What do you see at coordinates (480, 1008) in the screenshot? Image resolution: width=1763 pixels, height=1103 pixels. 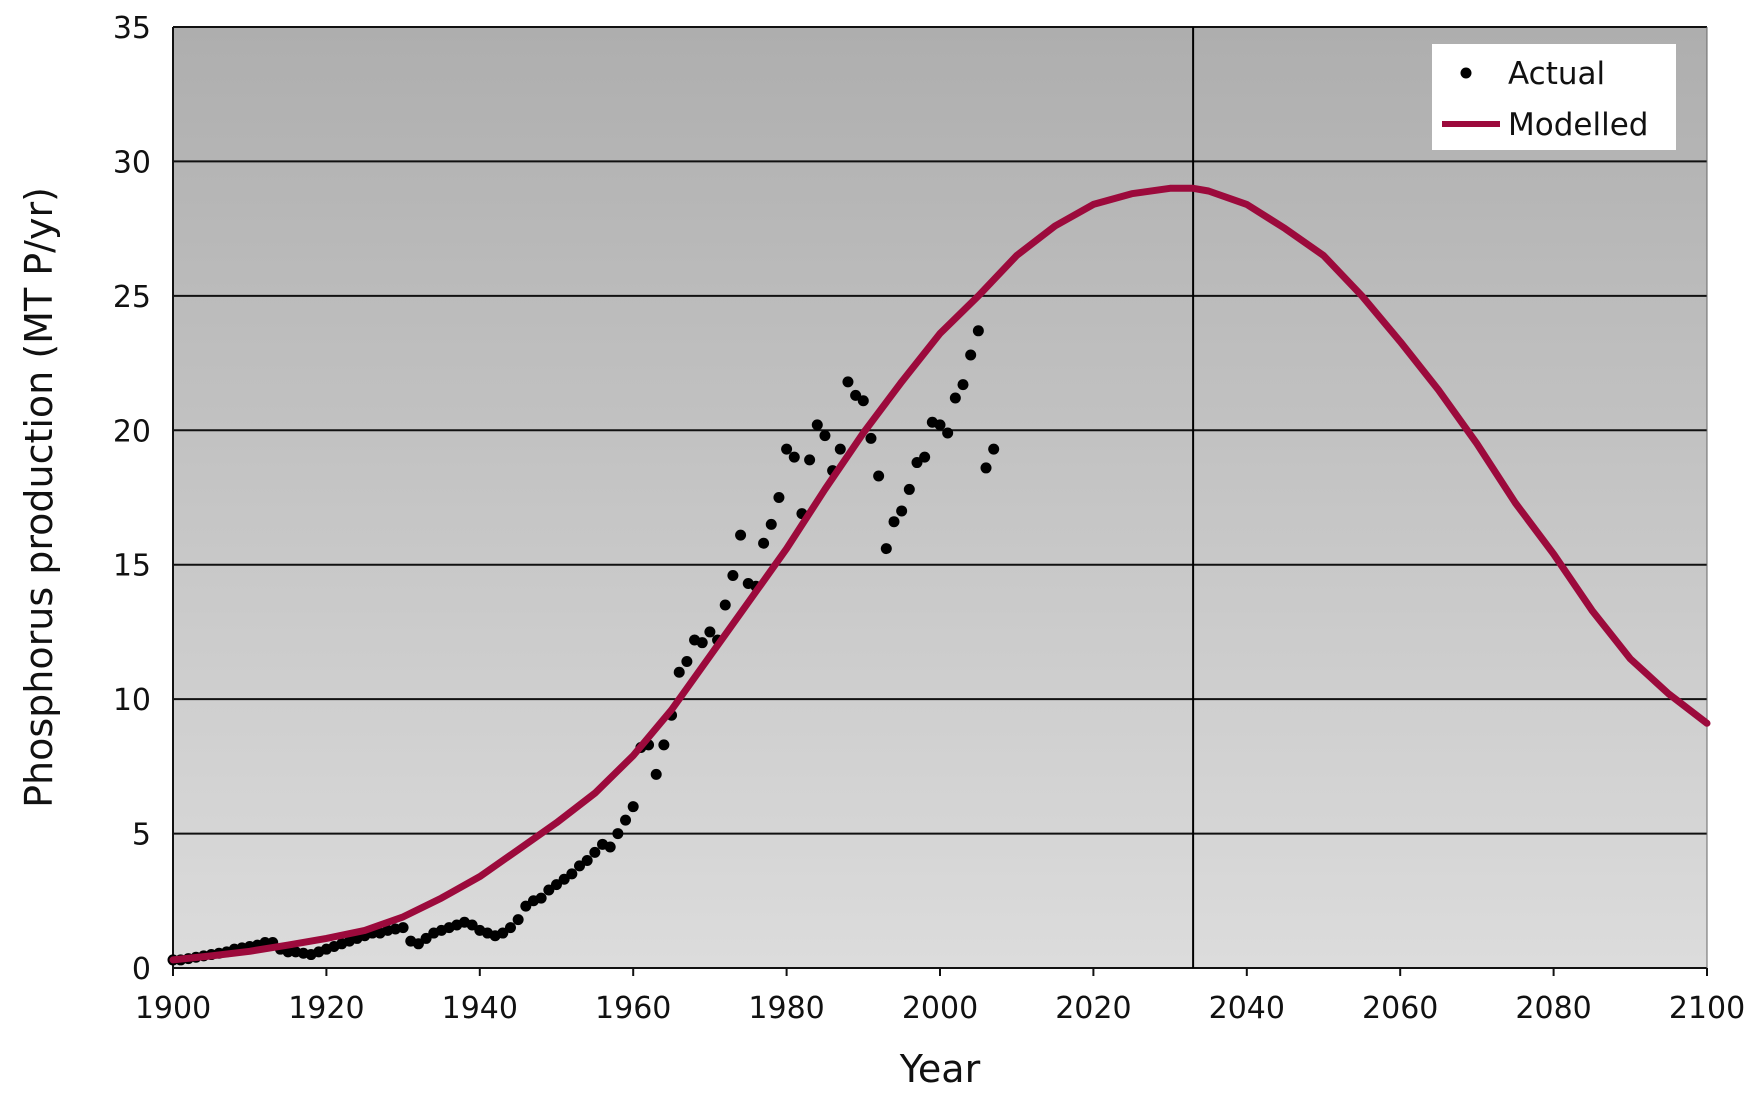 I see `x-tick-label: 1940` at bounding box center [480, 1008].